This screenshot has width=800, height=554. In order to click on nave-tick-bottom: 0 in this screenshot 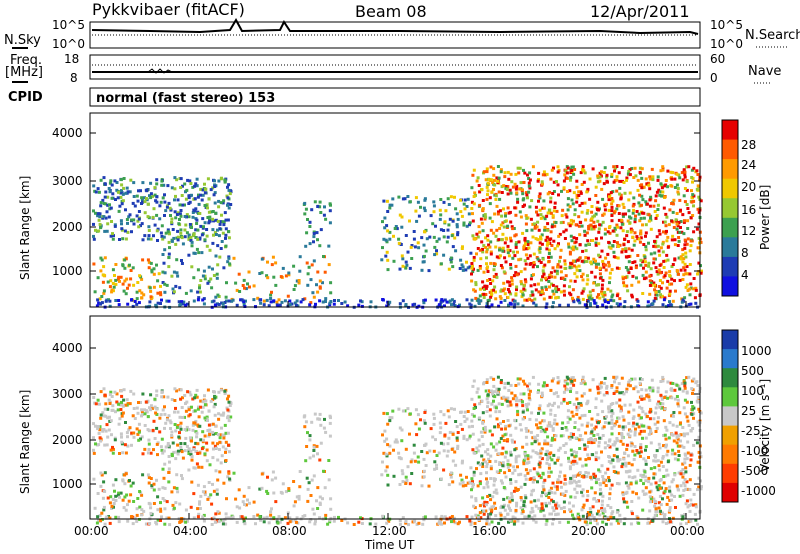, I will do `click(714, 78)`.